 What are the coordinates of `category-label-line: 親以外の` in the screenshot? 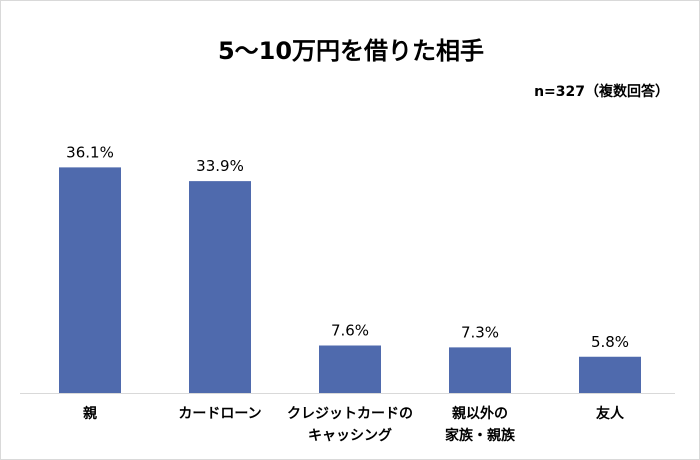 It's located at (480, 414).